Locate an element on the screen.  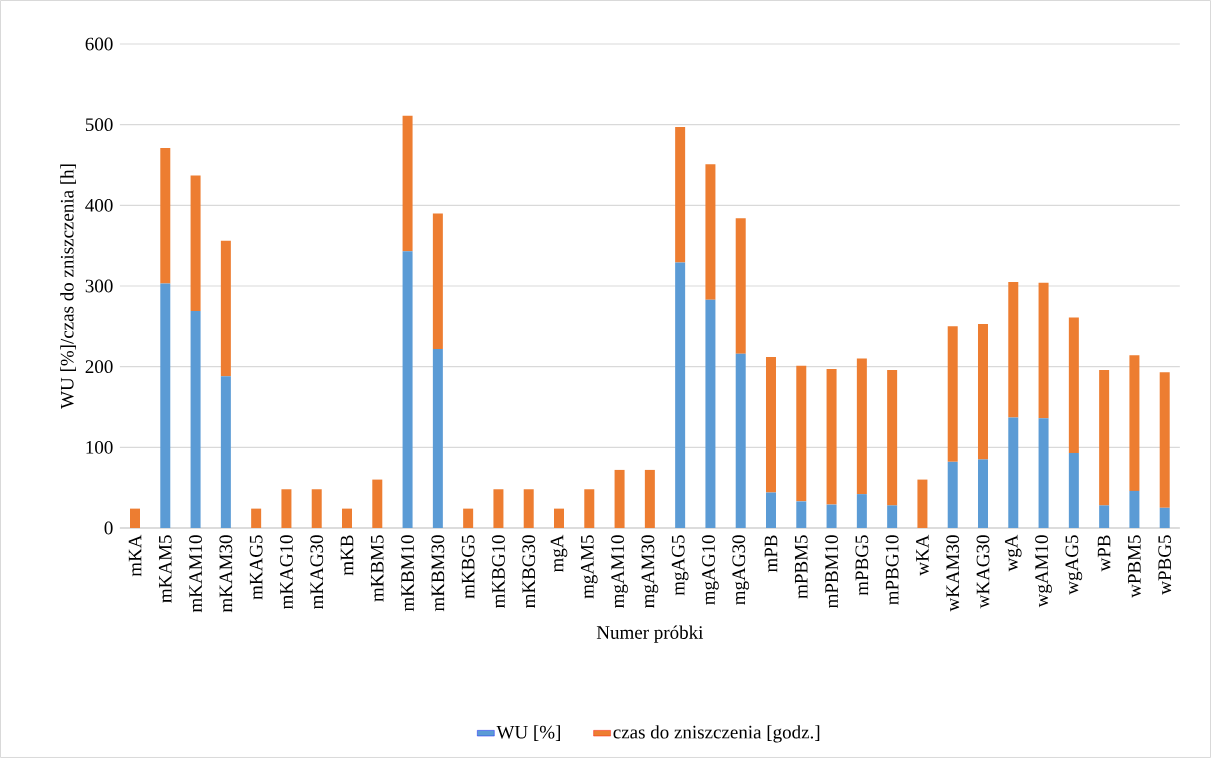
x-tick-label: wgAG5 is located at coordinates (1074, 565).